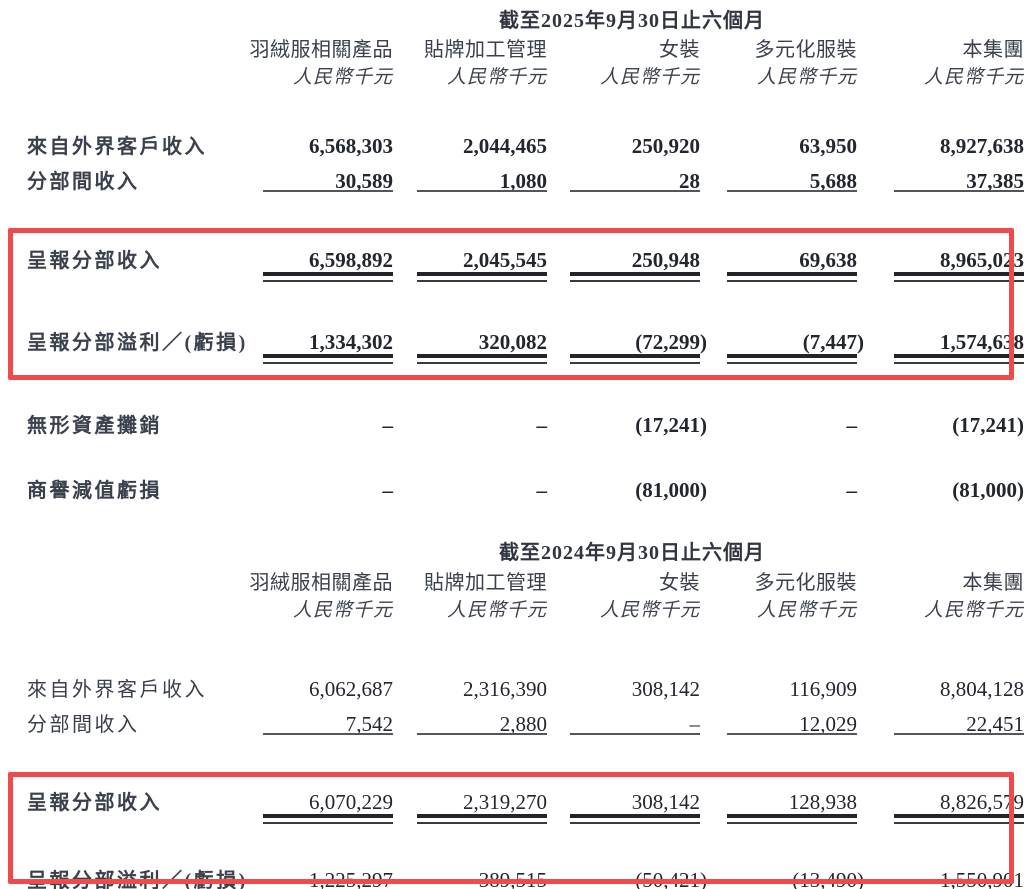 The image size is (1024, 889). I want to click on unit-row-2024: 人民幣千元 人民幣千元 人民幣千元 人民幣千元 人民幣千元, so click(512, 608).